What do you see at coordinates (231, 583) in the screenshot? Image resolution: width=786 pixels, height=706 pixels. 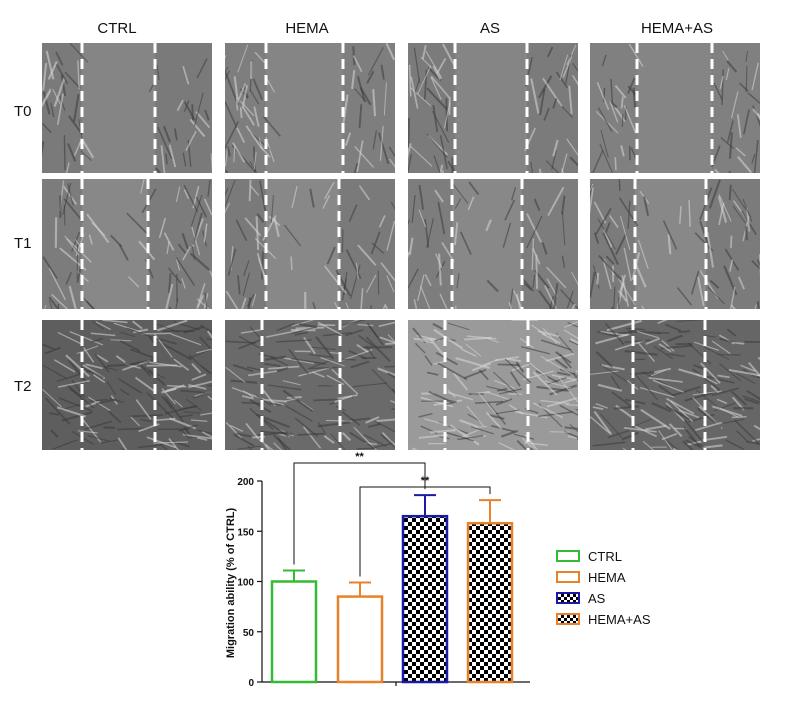 I see `y-axis-label: Migration ability (% of CTRL)` at bounding box center [231, 583].